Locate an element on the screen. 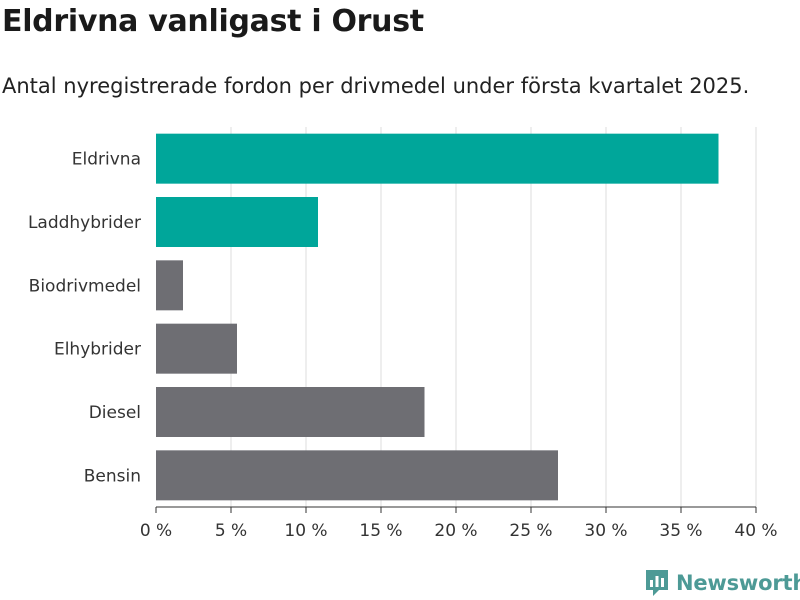  brand: Newsworthy is located at coordinates (722, 583).